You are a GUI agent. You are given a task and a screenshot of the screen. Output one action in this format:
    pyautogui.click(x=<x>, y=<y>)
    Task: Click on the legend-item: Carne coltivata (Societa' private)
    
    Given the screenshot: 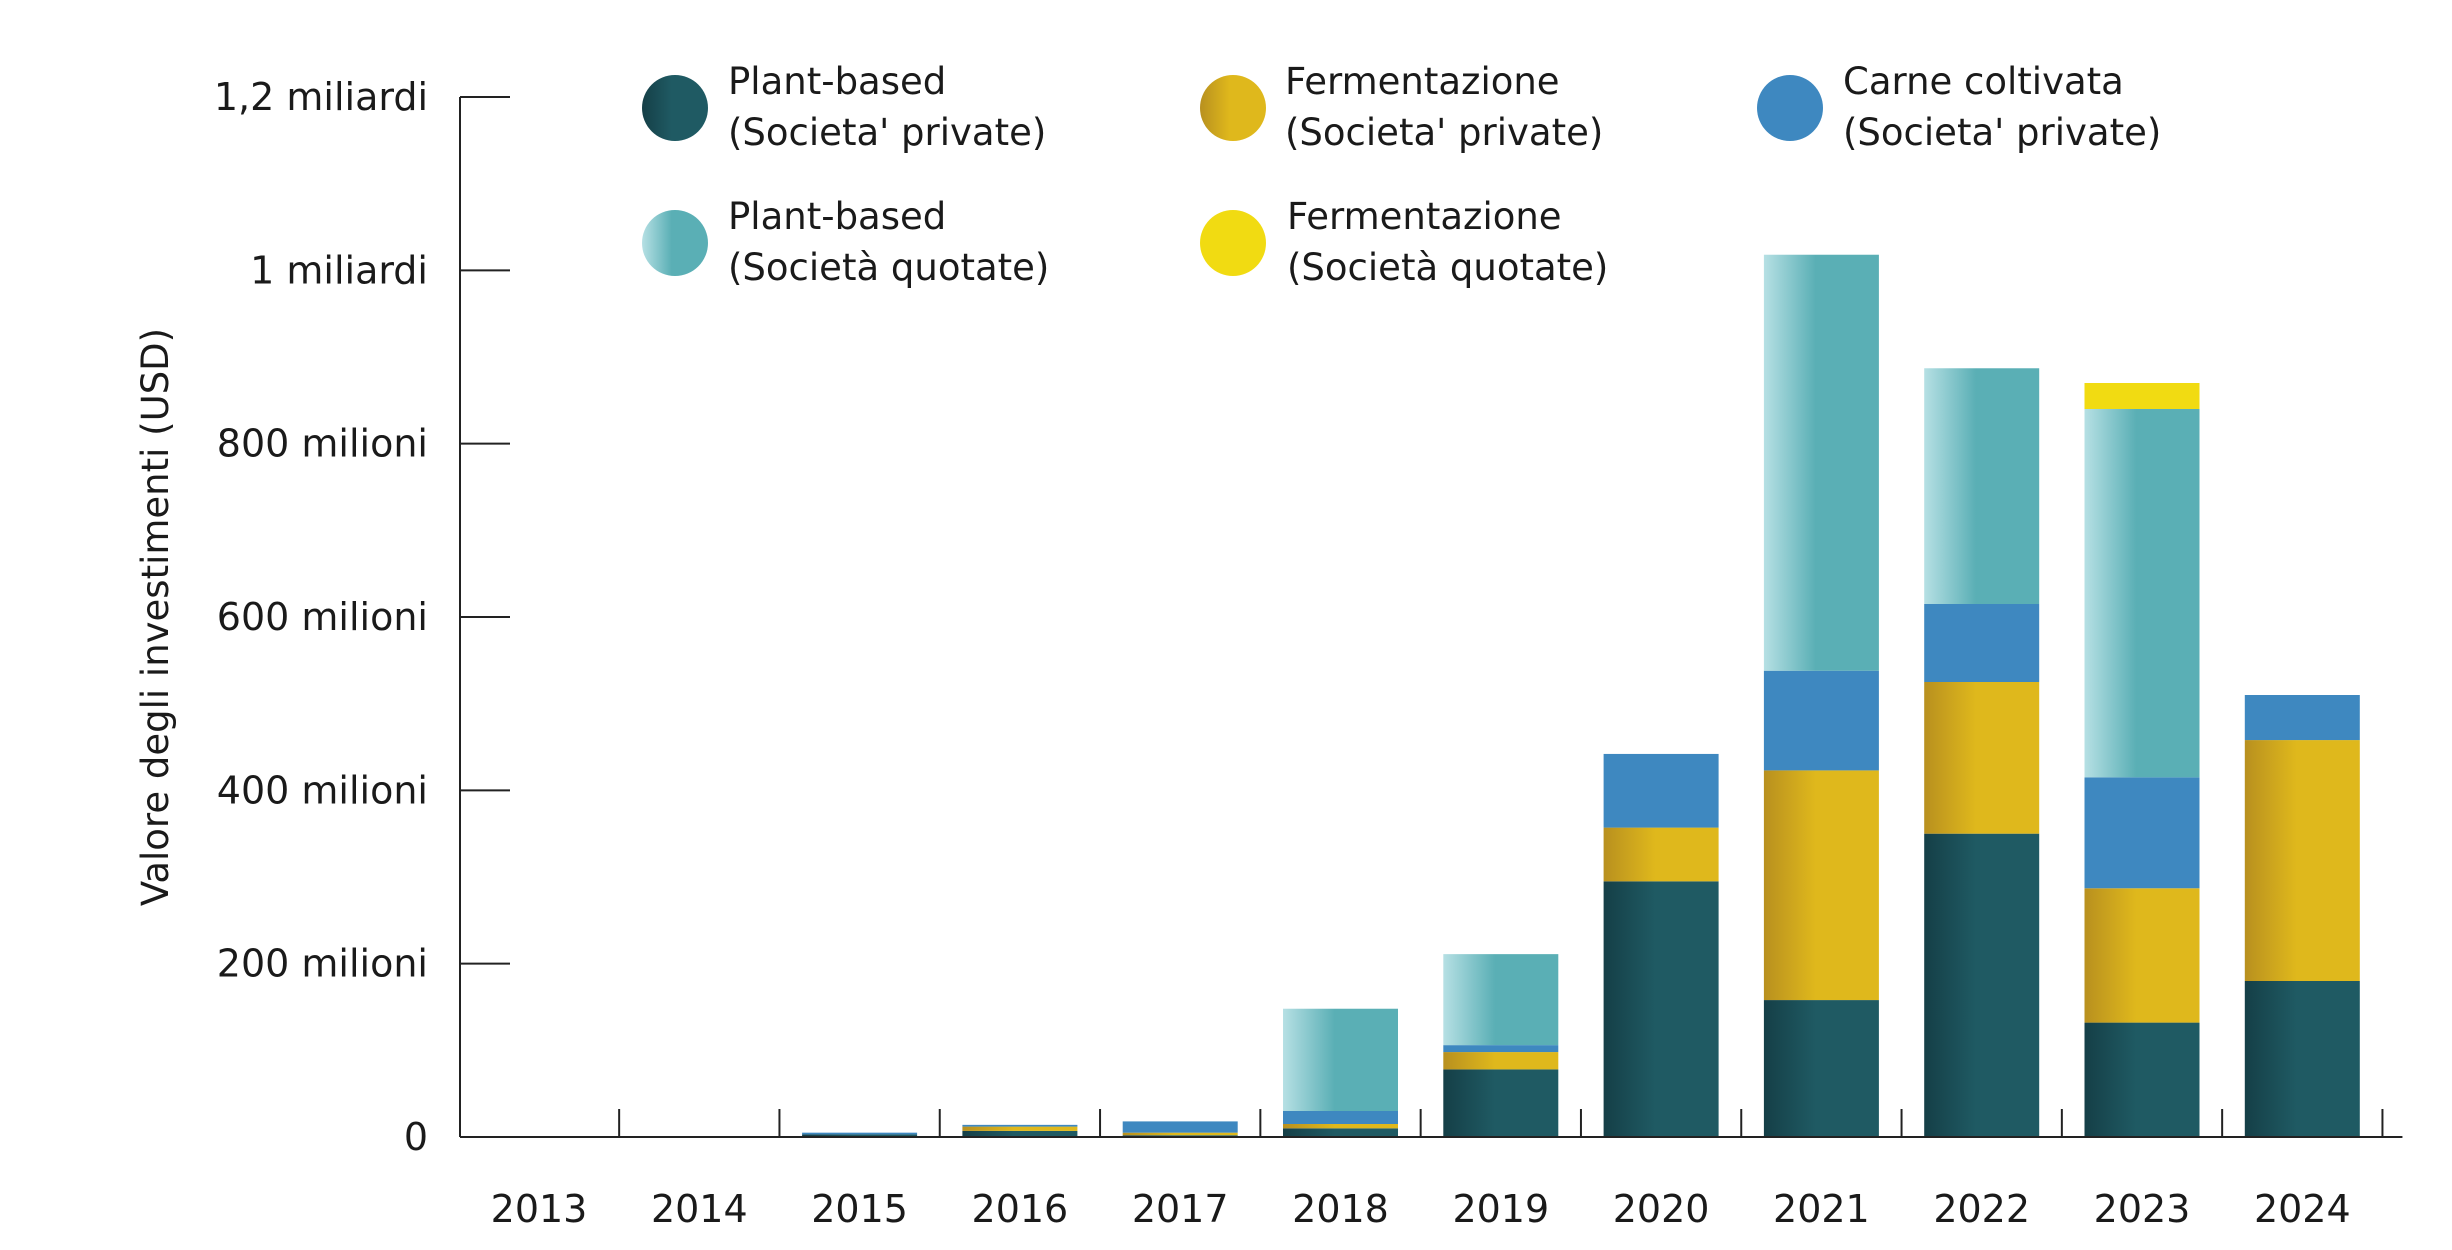 What is the action you would take?
    pyautogui.click(x=1959, y=107)
    